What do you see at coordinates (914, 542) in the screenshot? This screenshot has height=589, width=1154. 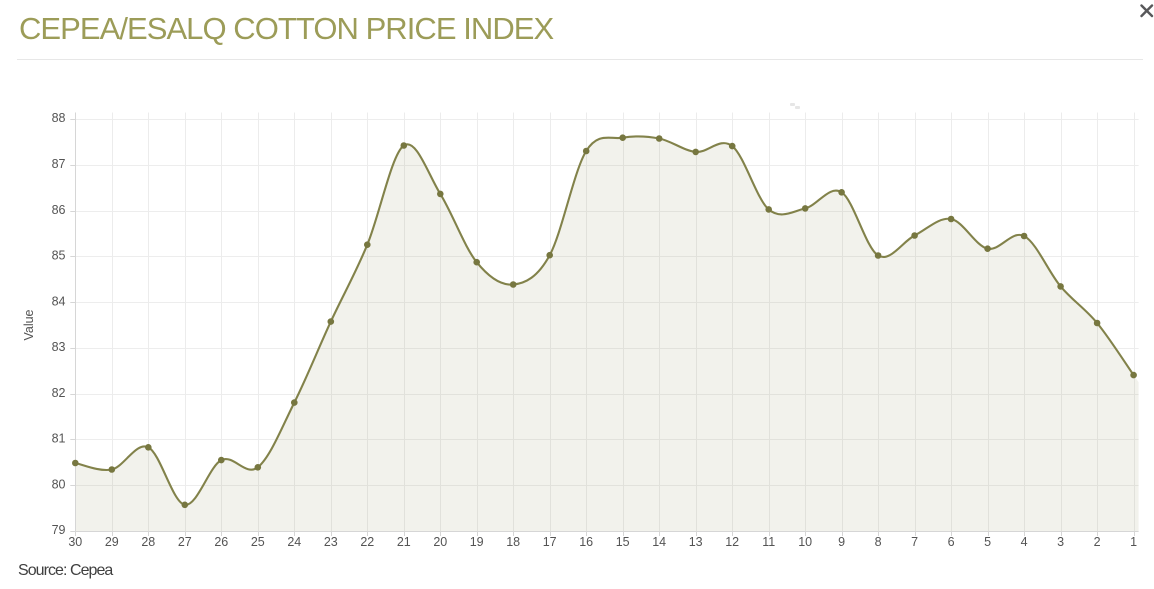 I see `svg-text: 7` at bounding box center [914, 542].